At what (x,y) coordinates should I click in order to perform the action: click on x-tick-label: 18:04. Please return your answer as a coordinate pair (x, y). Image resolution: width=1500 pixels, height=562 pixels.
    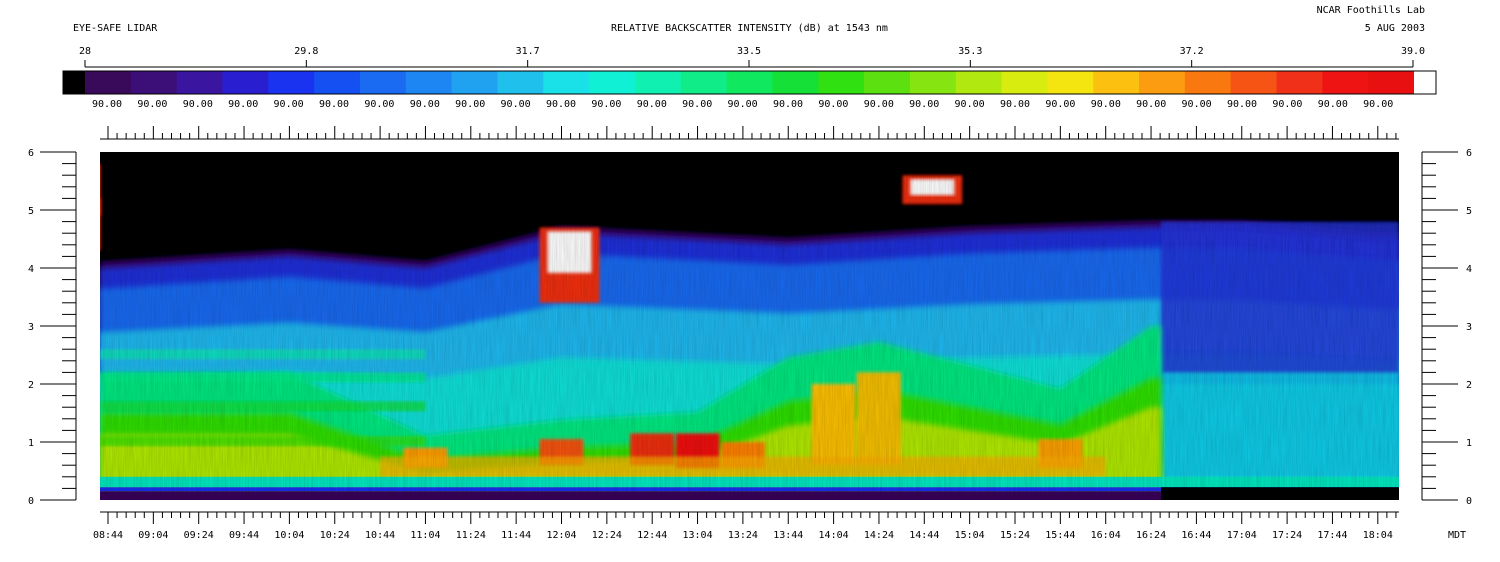
    Looking at the image, I should click on (1378, 535).